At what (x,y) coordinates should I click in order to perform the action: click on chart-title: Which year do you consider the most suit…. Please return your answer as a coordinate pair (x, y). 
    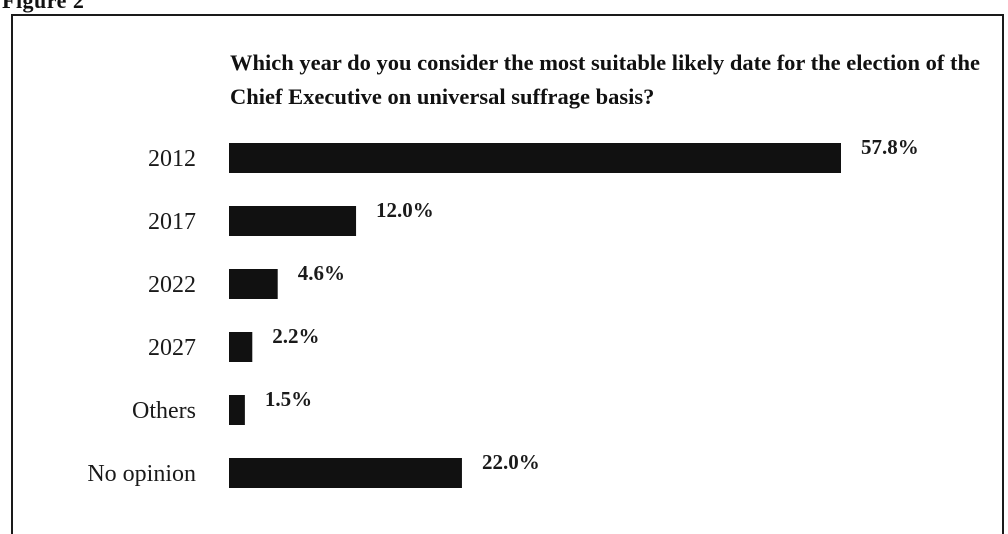
    Looking at the image, I should click on (605, 79).